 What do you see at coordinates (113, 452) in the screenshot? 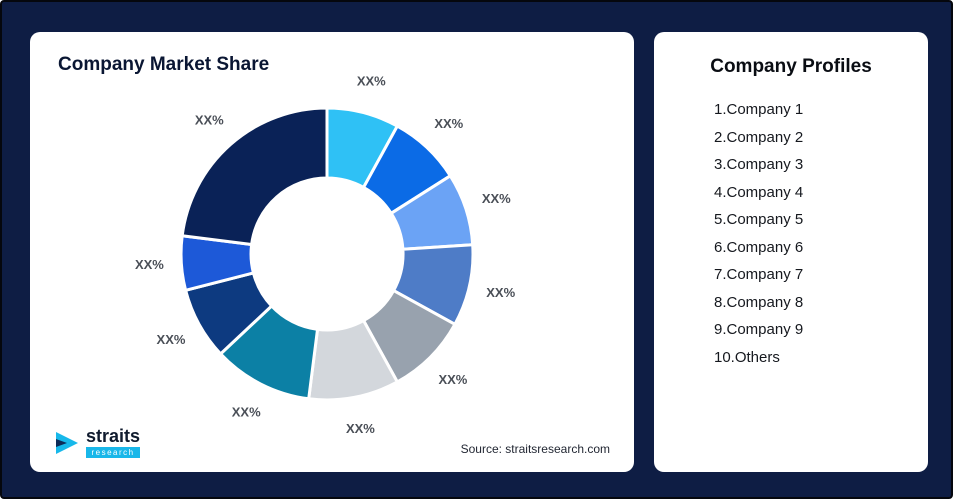
I see `logo-sub-badge: research` at bounding box center [113, 452].